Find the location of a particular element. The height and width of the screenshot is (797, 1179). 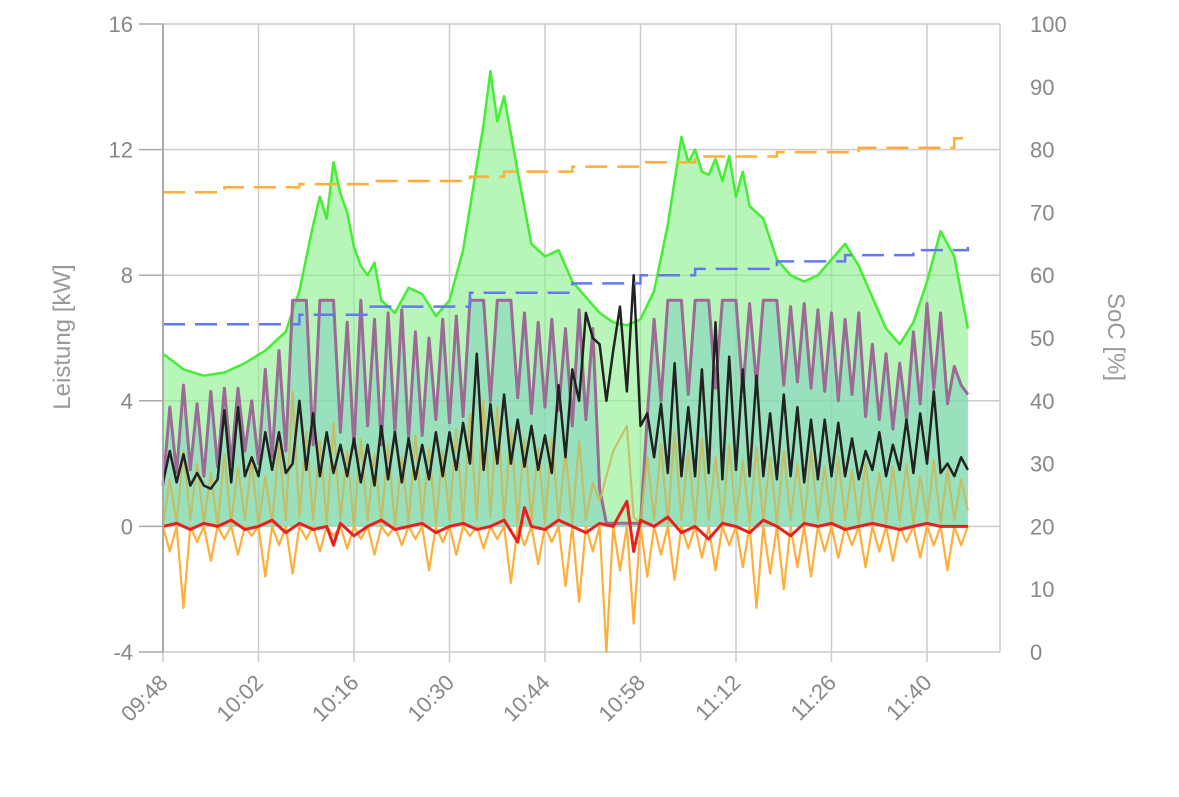

y-tick-label: -4 is located at coordinates (123, 652).